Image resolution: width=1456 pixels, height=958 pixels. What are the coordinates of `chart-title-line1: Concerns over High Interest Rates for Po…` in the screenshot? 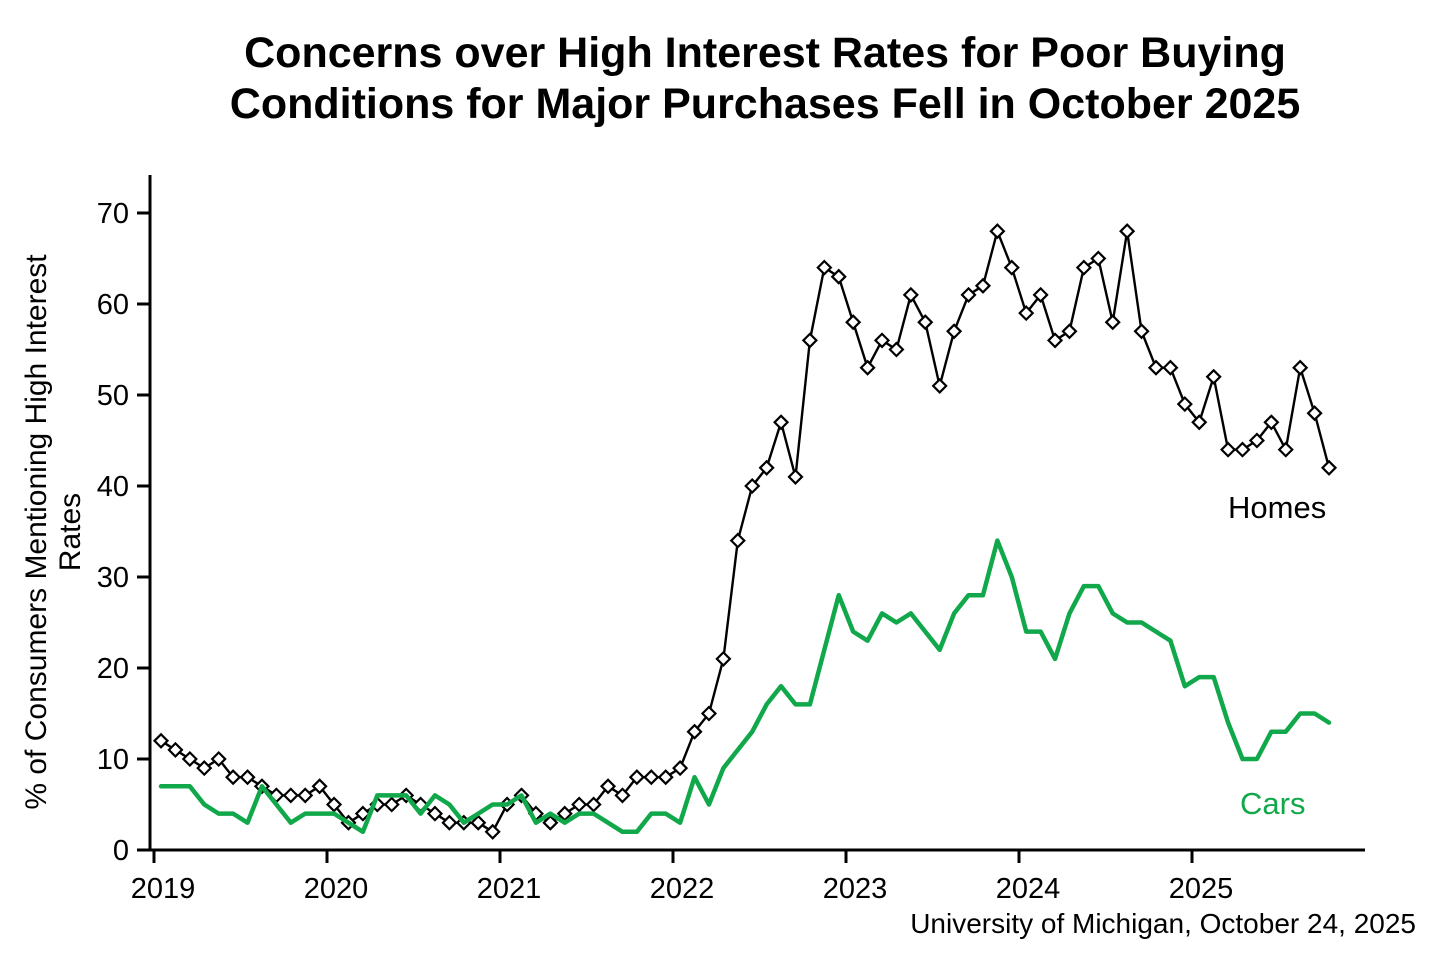 It's located at (765, 53).